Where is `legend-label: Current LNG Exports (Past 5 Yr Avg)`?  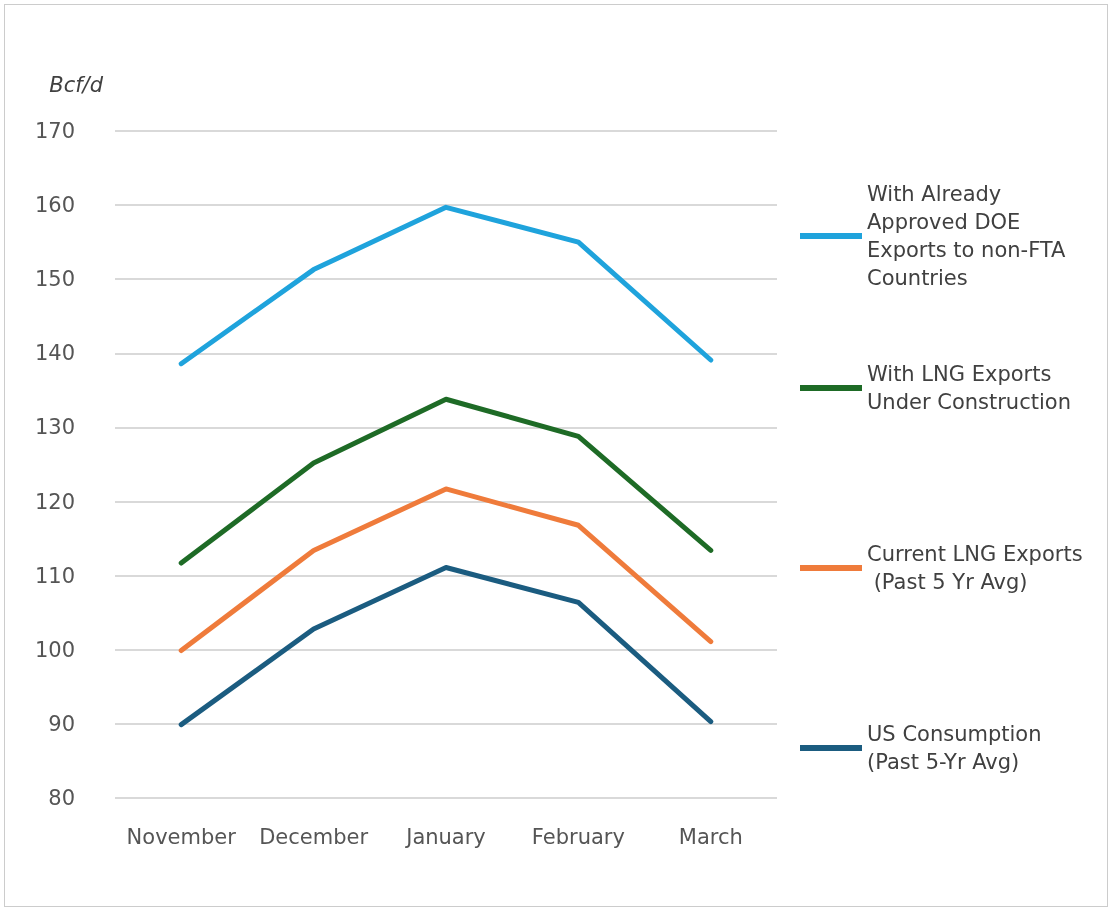
legend-label: Current LNG Exports (Past 5 Yr Avg) is located at coordinates (975, 568).